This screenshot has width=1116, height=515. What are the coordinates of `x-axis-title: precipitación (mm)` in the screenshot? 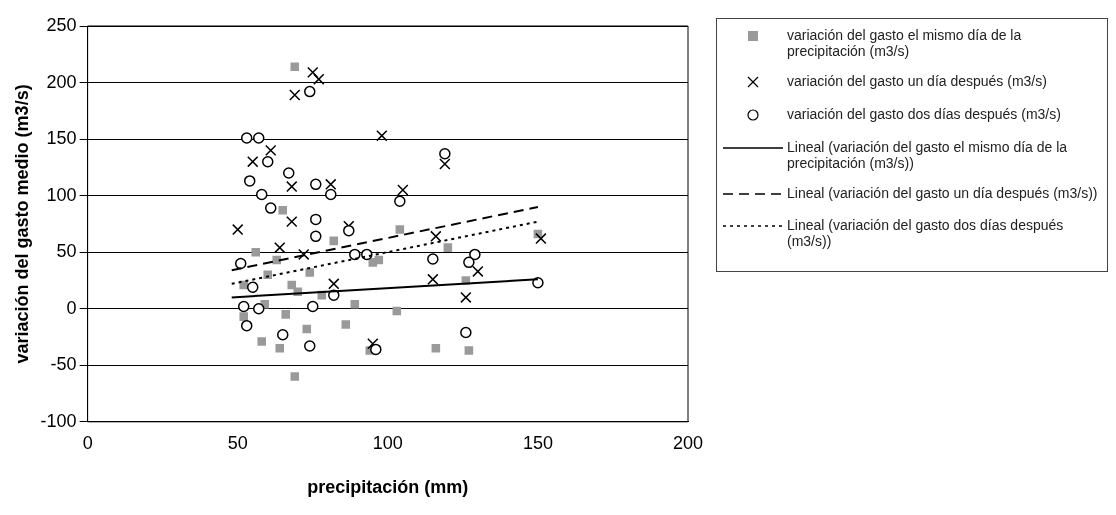 It's located at (388, 487).